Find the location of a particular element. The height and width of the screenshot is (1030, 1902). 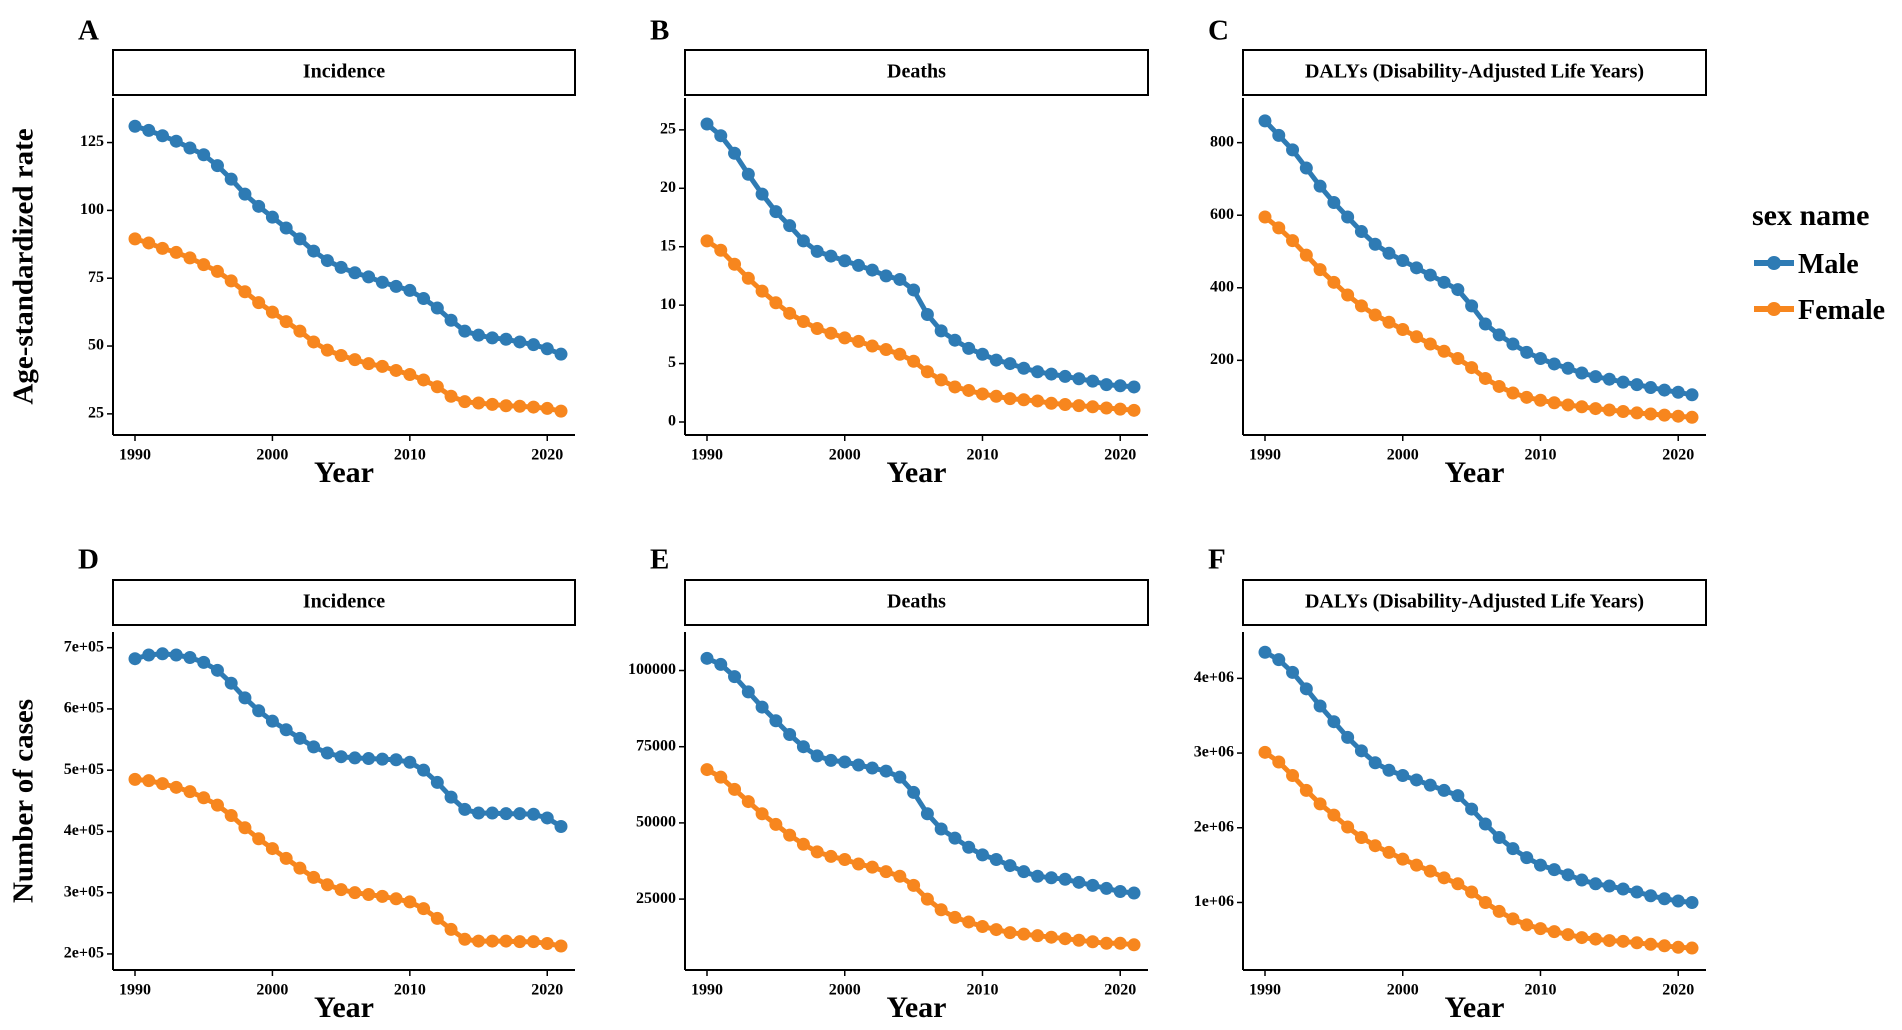

strip-box-a is located at coordinates (344, 72).